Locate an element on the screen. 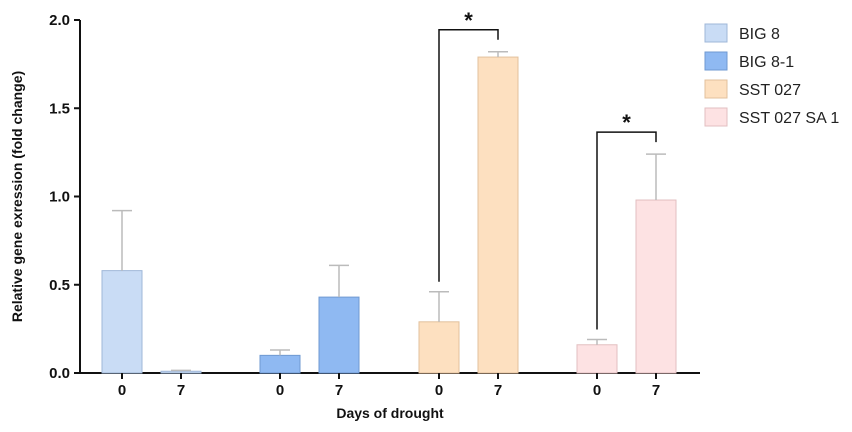  y-tick-label: 1.0 is located at coordinates (59, 197).